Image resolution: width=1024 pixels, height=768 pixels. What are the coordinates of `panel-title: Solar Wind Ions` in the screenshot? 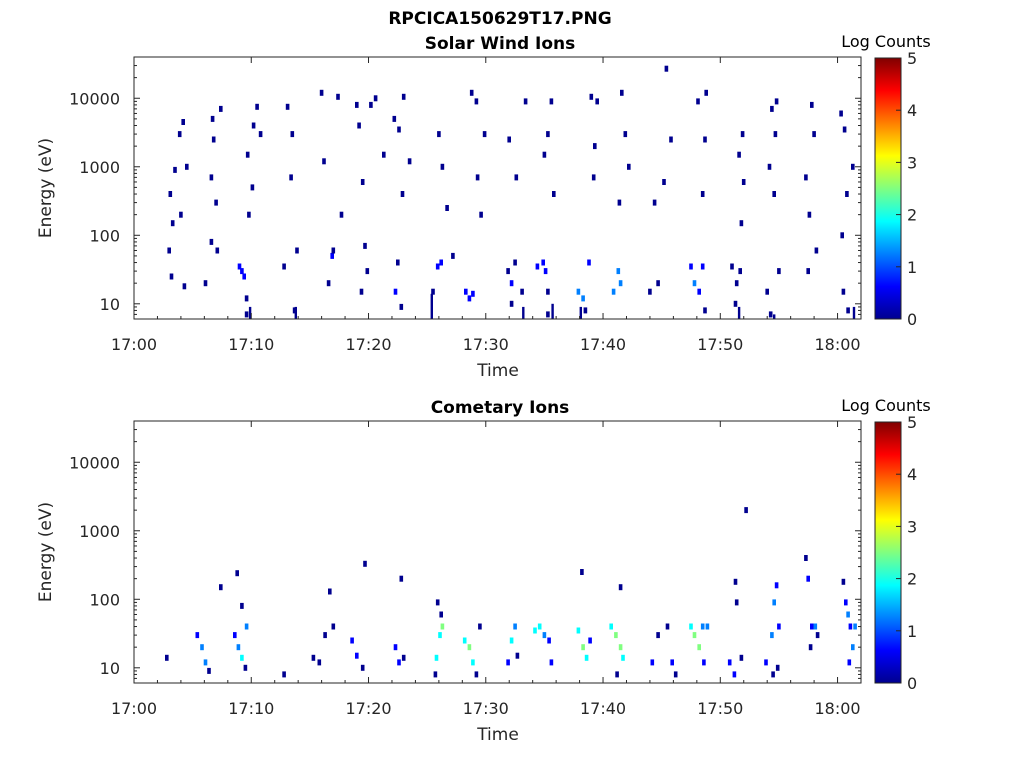 It's located at (500, 44).